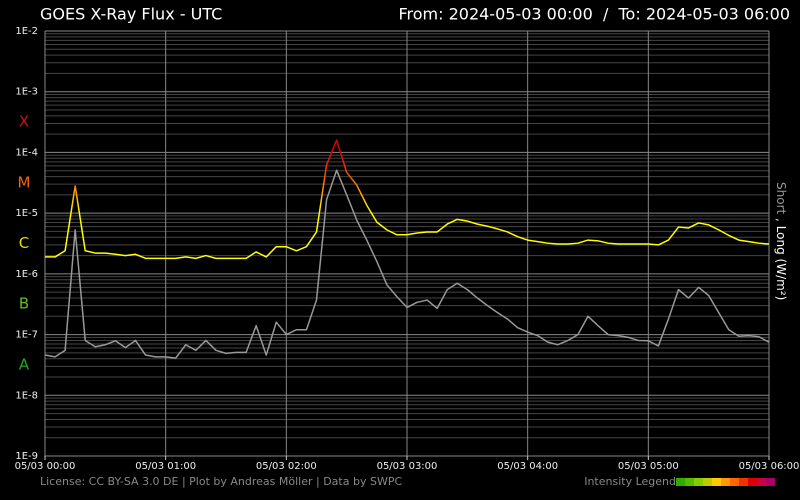 This screenshot has height=500, width=800. I want to click on class-label: B, so click(24, 304).